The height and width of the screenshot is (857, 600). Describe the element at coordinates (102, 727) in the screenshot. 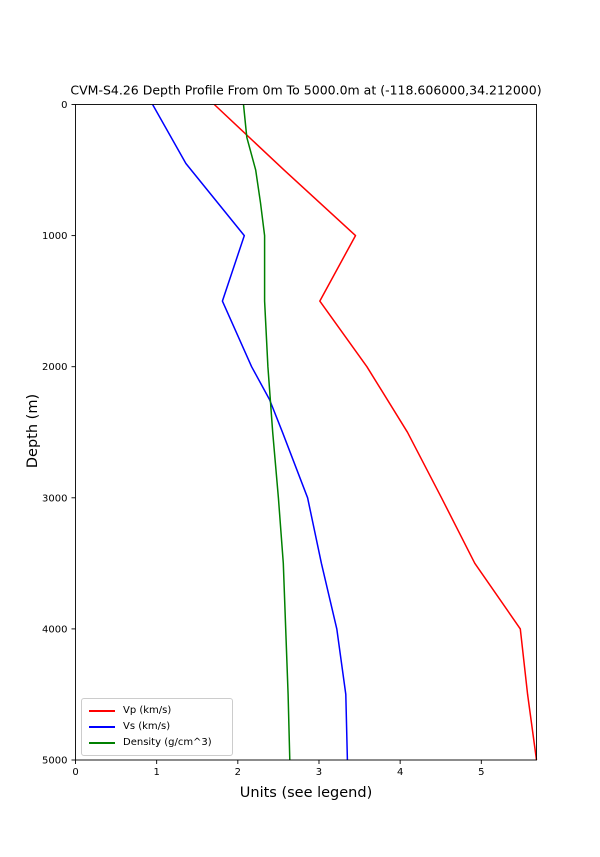

I see `vs-line-swatch` at that location.